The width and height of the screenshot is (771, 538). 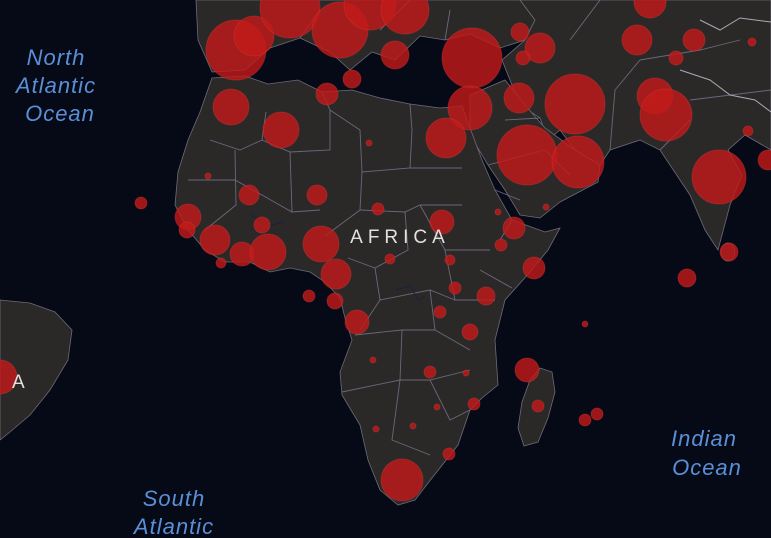 What do you see at coordinates (36, 370) in the screenshot?
I see `south-america-landmass` at bounding box center [36, 370].